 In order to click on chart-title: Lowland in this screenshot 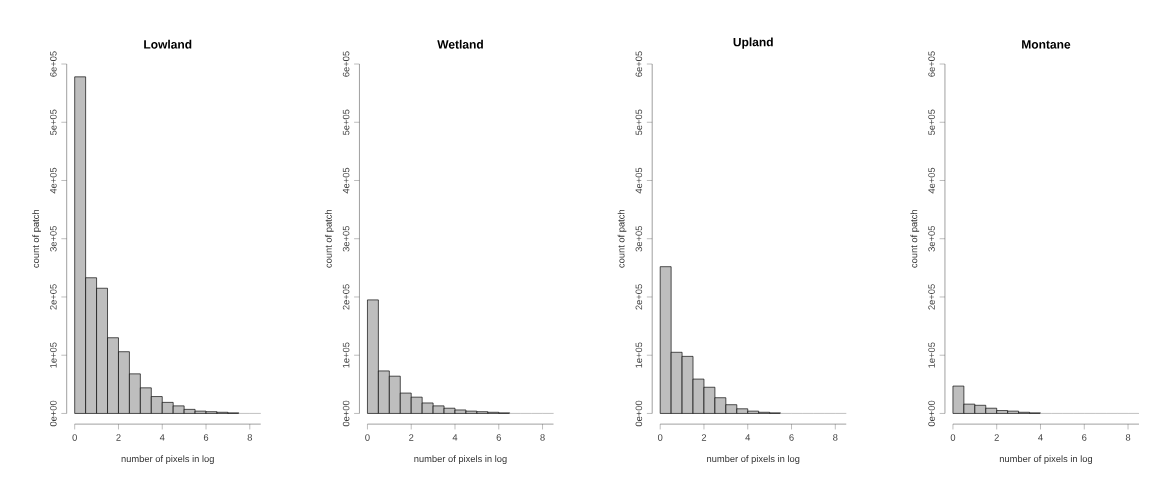, I will do `click(168, 44)`.